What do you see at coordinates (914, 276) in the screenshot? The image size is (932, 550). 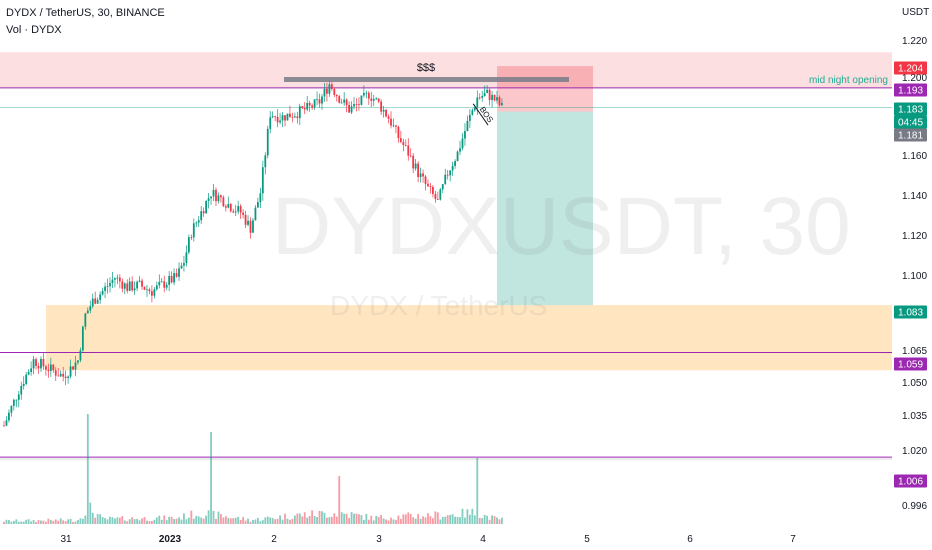 I see `y-tick-label: 1.100` at bounding box center [914, 276].